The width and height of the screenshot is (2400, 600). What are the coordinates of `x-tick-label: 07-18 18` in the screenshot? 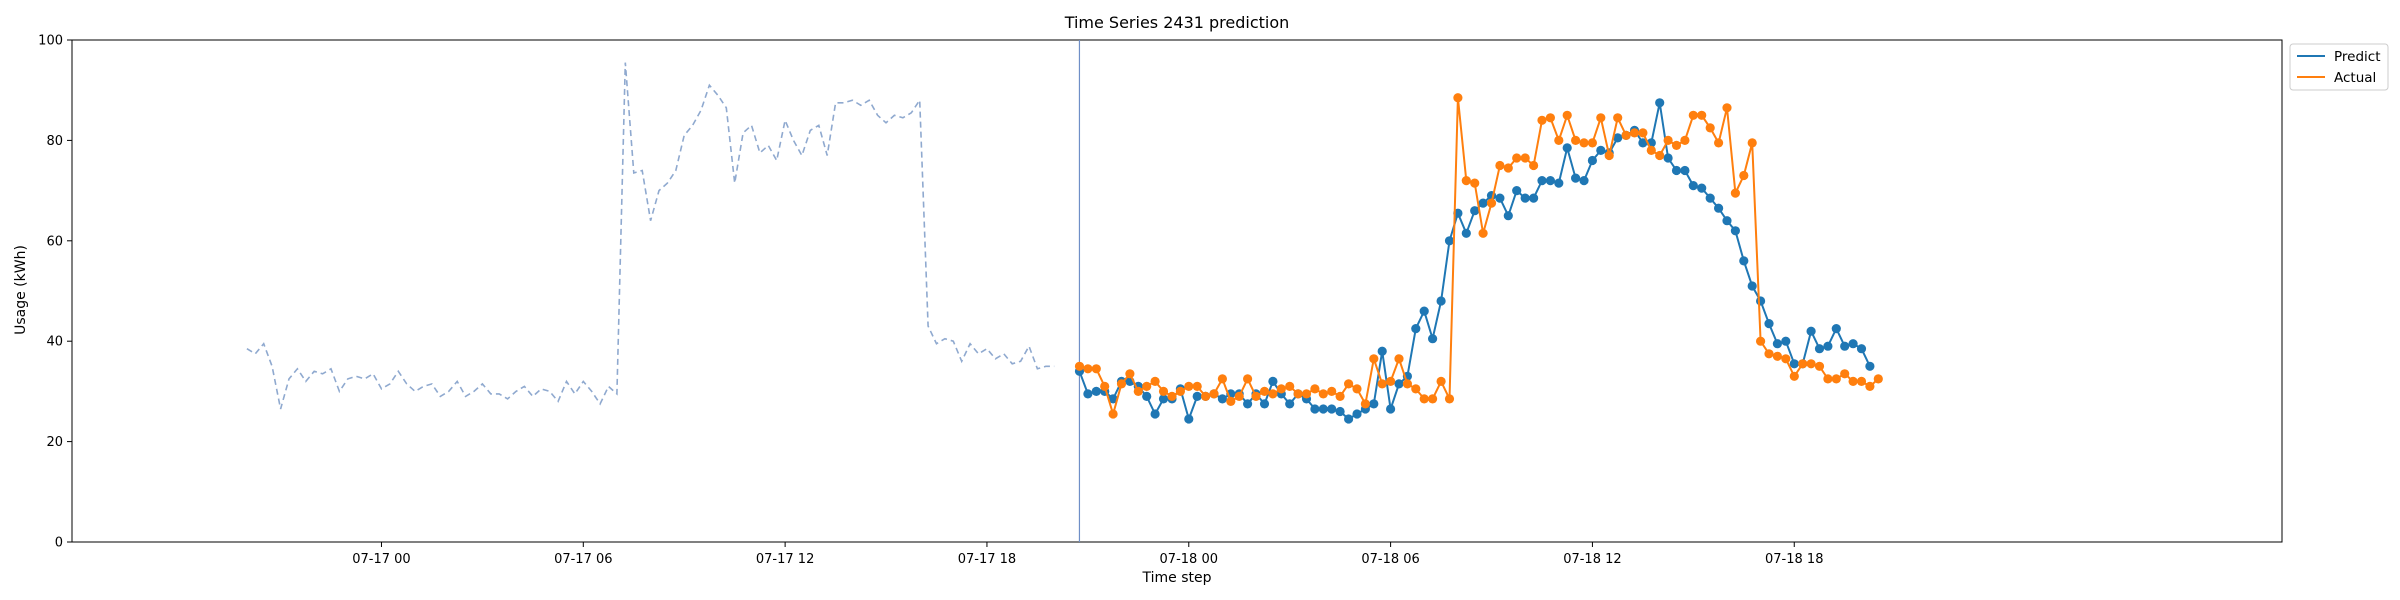 It's located at (1794, 559).